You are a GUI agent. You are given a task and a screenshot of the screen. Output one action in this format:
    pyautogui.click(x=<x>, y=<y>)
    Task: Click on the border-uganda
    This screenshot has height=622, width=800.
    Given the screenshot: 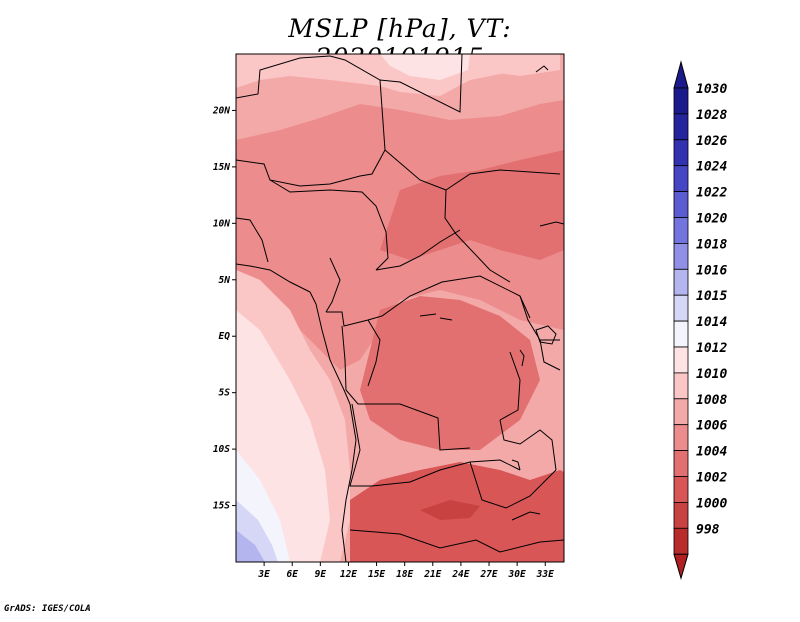 What is the action you would take?
    pyautogui.click(x=539, y=318)
    